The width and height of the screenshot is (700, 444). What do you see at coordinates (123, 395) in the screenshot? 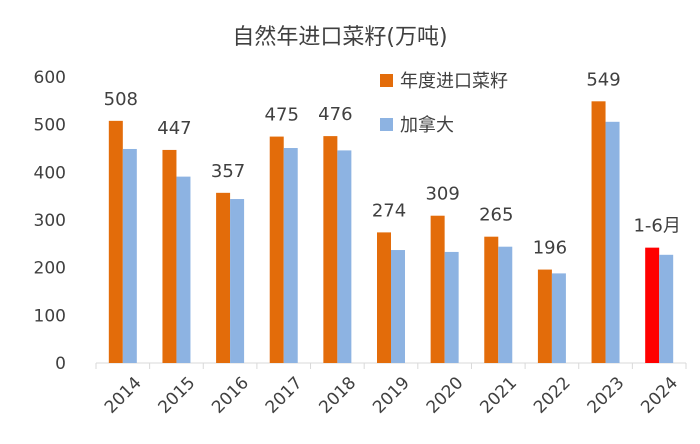
I see `x-tick-label: 2014` at bounding box center [123, 395].